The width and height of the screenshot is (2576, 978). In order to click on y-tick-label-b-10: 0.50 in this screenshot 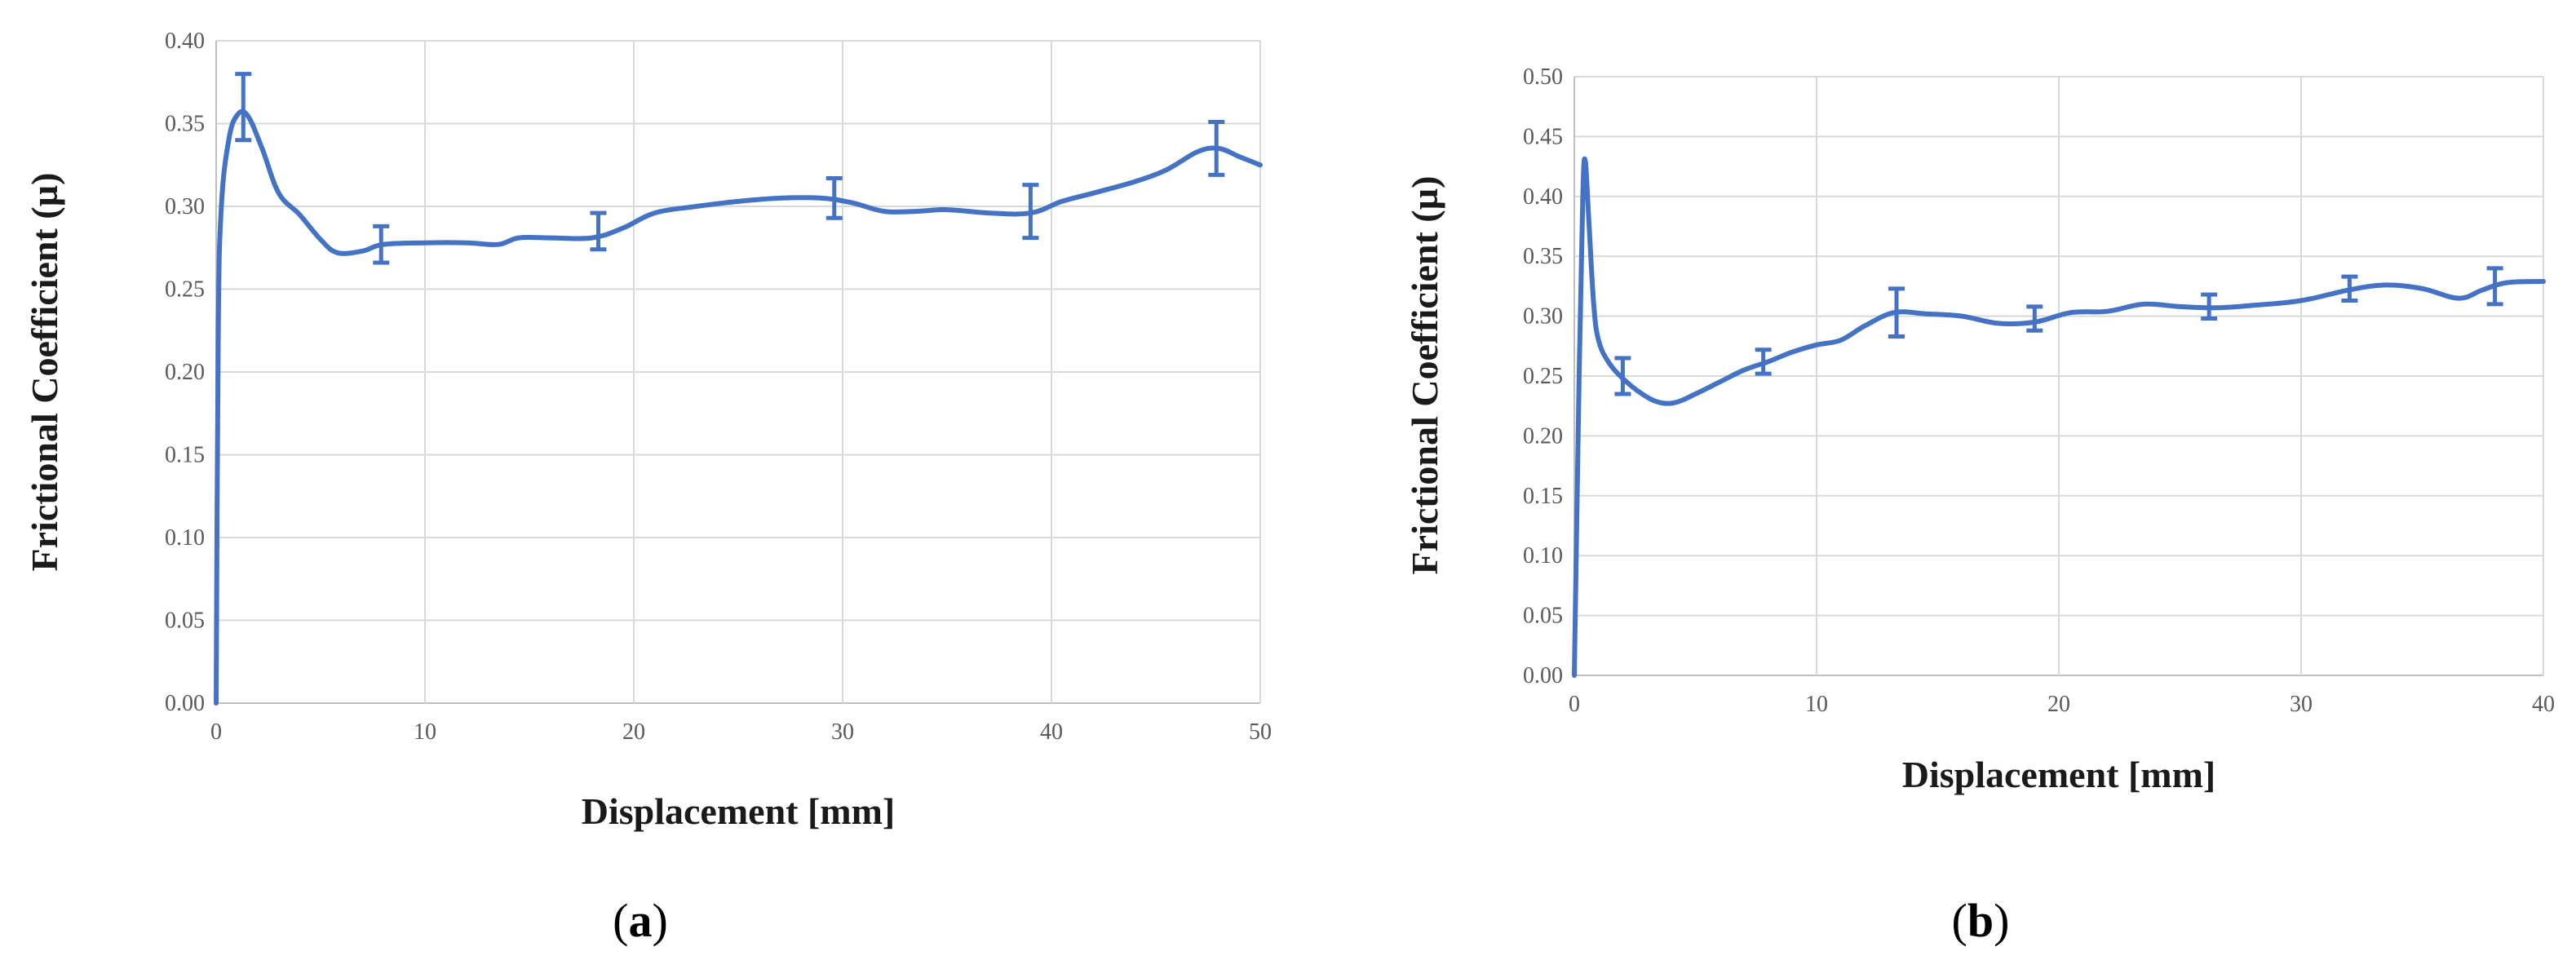, I will do `click(1543, 77)`.